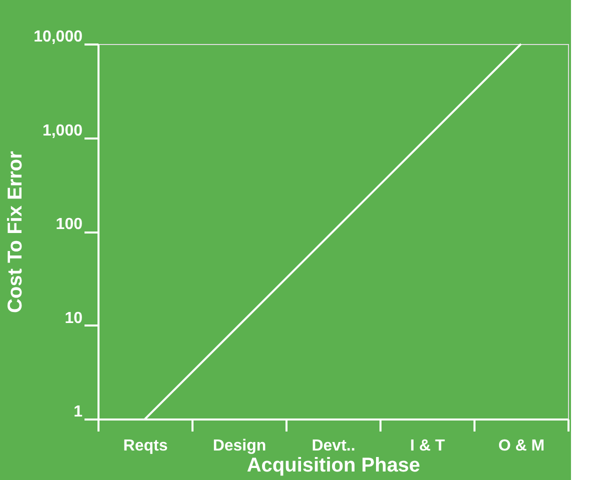  What do you see at coordinates (69, 224) in the screenshot?
I see `y-tick-label: 100` at bounding box center [69, 224].